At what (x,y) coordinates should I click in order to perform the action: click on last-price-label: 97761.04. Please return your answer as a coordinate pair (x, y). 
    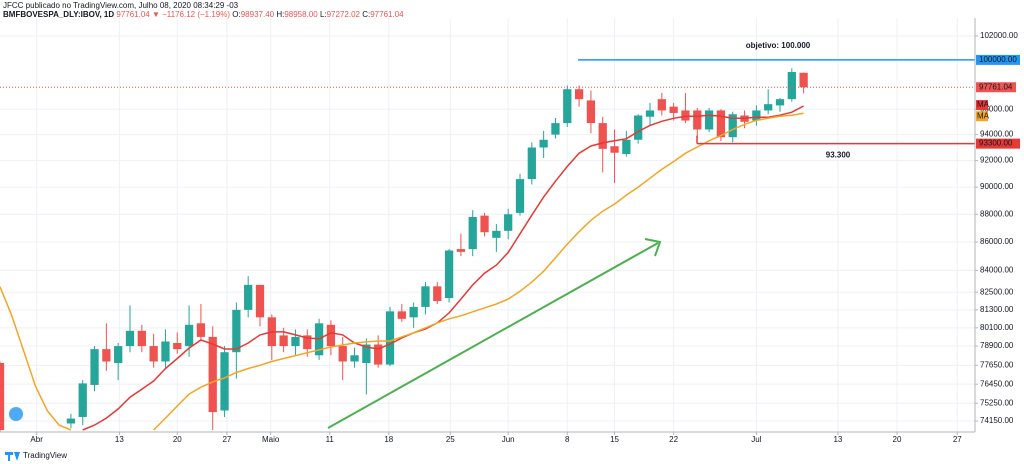
    Looking at the image, I should click on (996, 86).